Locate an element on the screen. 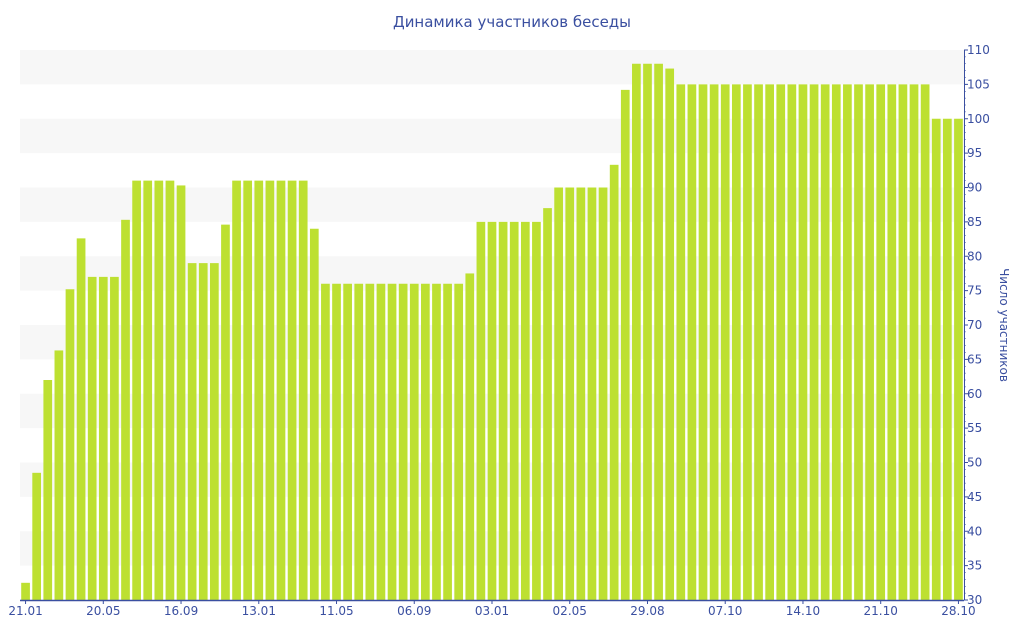 This screenshot has height=640, width=1024. y-tick-label: 80 is located at coordinates (974, 256).